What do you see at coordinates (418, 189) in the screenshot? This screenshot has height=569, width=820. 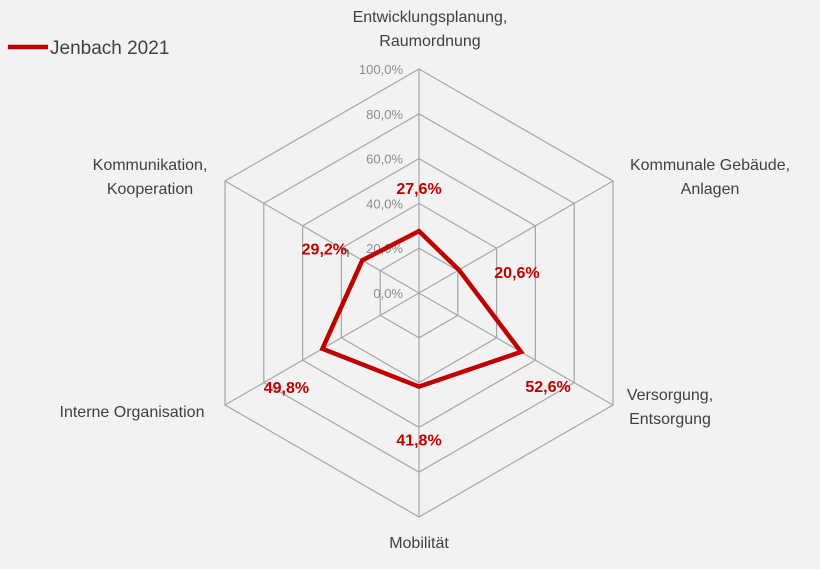 I see `data-label: 27,6%` at bounding box center [418, 189].